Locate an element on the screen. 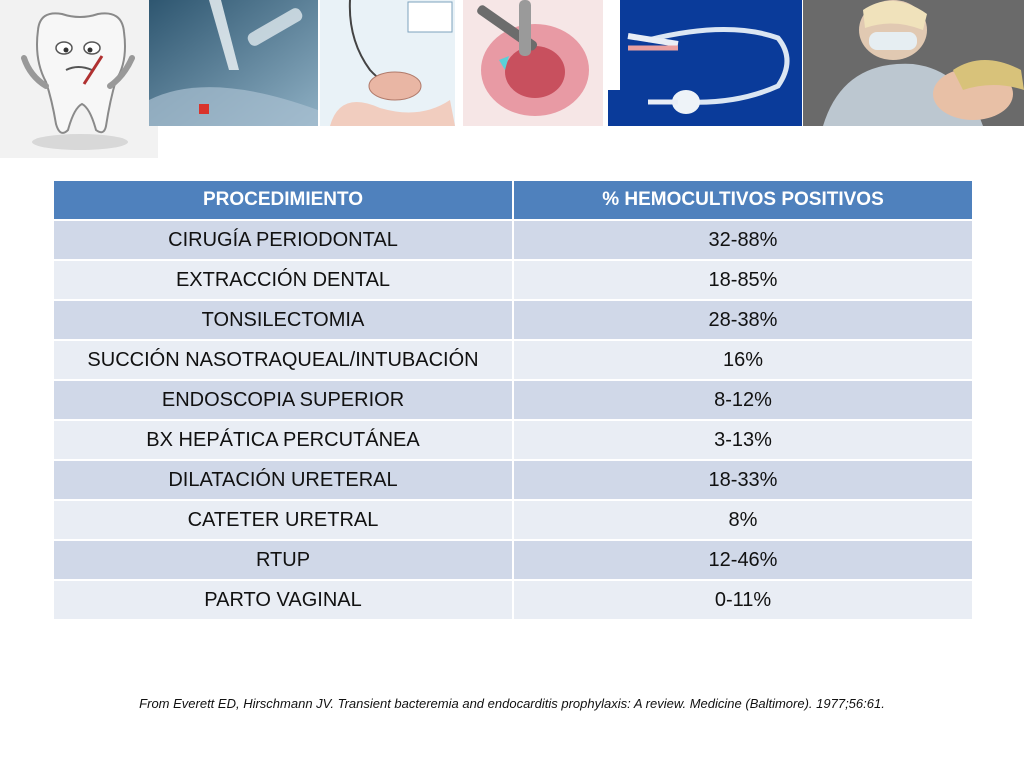  percentage-cell: 3-13% is located at coordinates (743, 440).